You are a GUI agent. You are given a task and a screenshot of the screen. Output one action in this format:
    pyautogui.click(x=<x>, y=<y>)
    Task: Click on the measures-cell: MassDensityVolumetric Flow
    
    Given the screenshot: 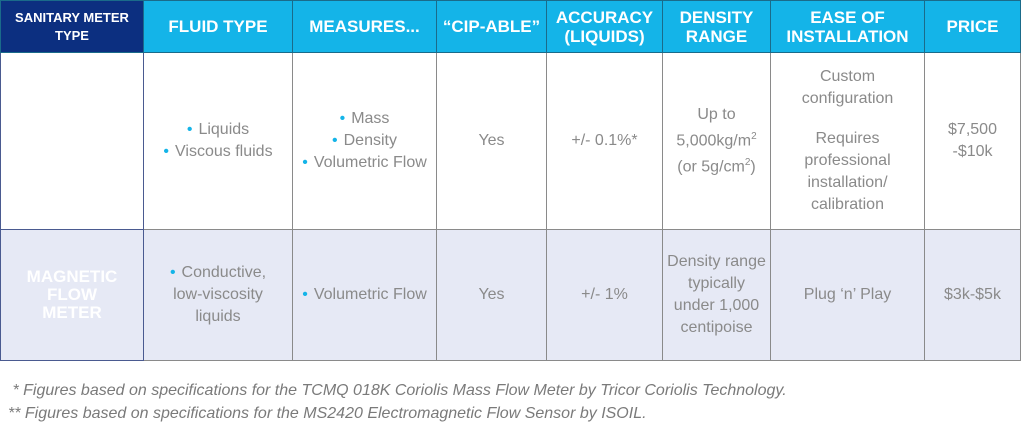 What is the action you would take?
    pyautogui.click(x=364, y=141)
    